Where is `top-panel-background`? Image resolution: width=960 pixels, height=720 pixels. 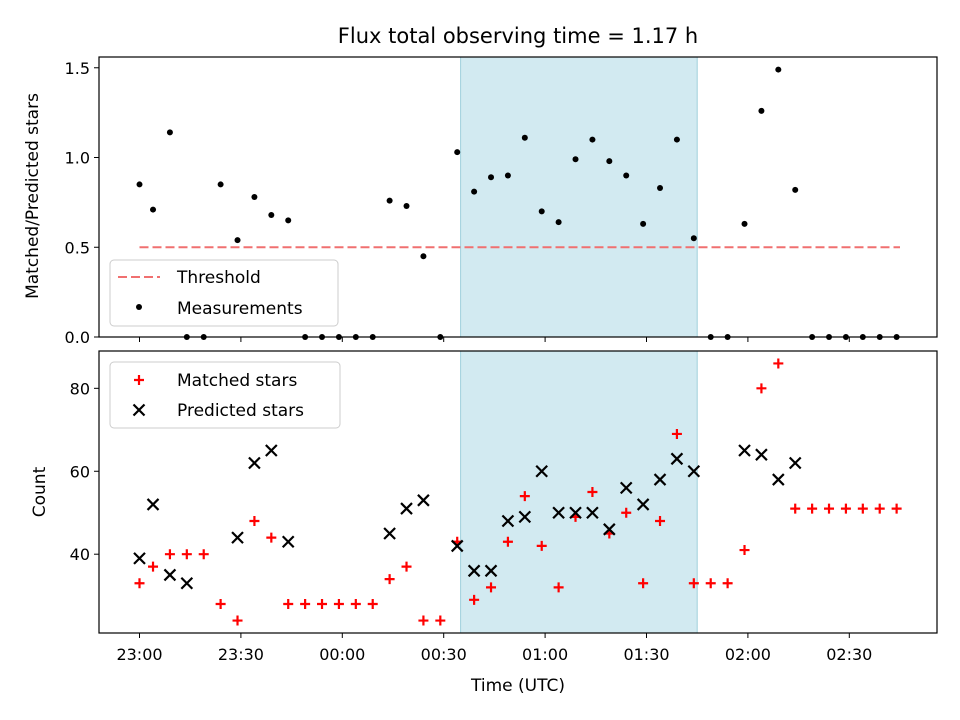 top-panel-background is located at coordinates (579, 197).